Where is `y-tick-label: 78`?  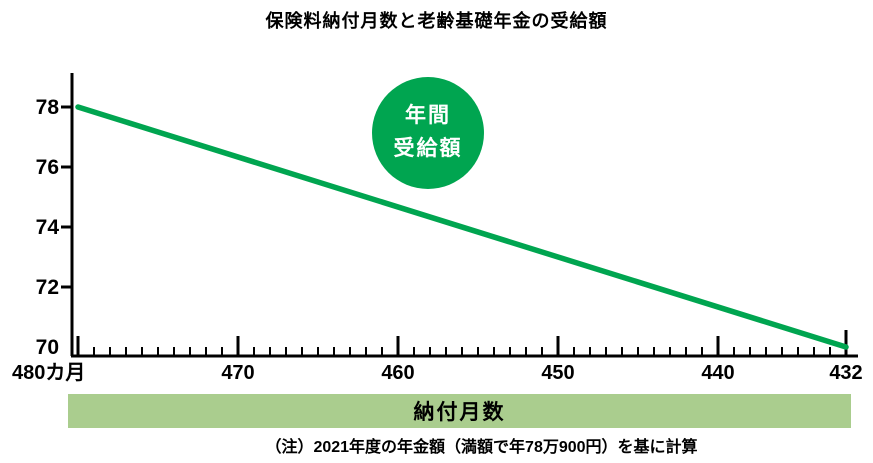 y-tick-label: 78 is located at coordinates (48, 107).